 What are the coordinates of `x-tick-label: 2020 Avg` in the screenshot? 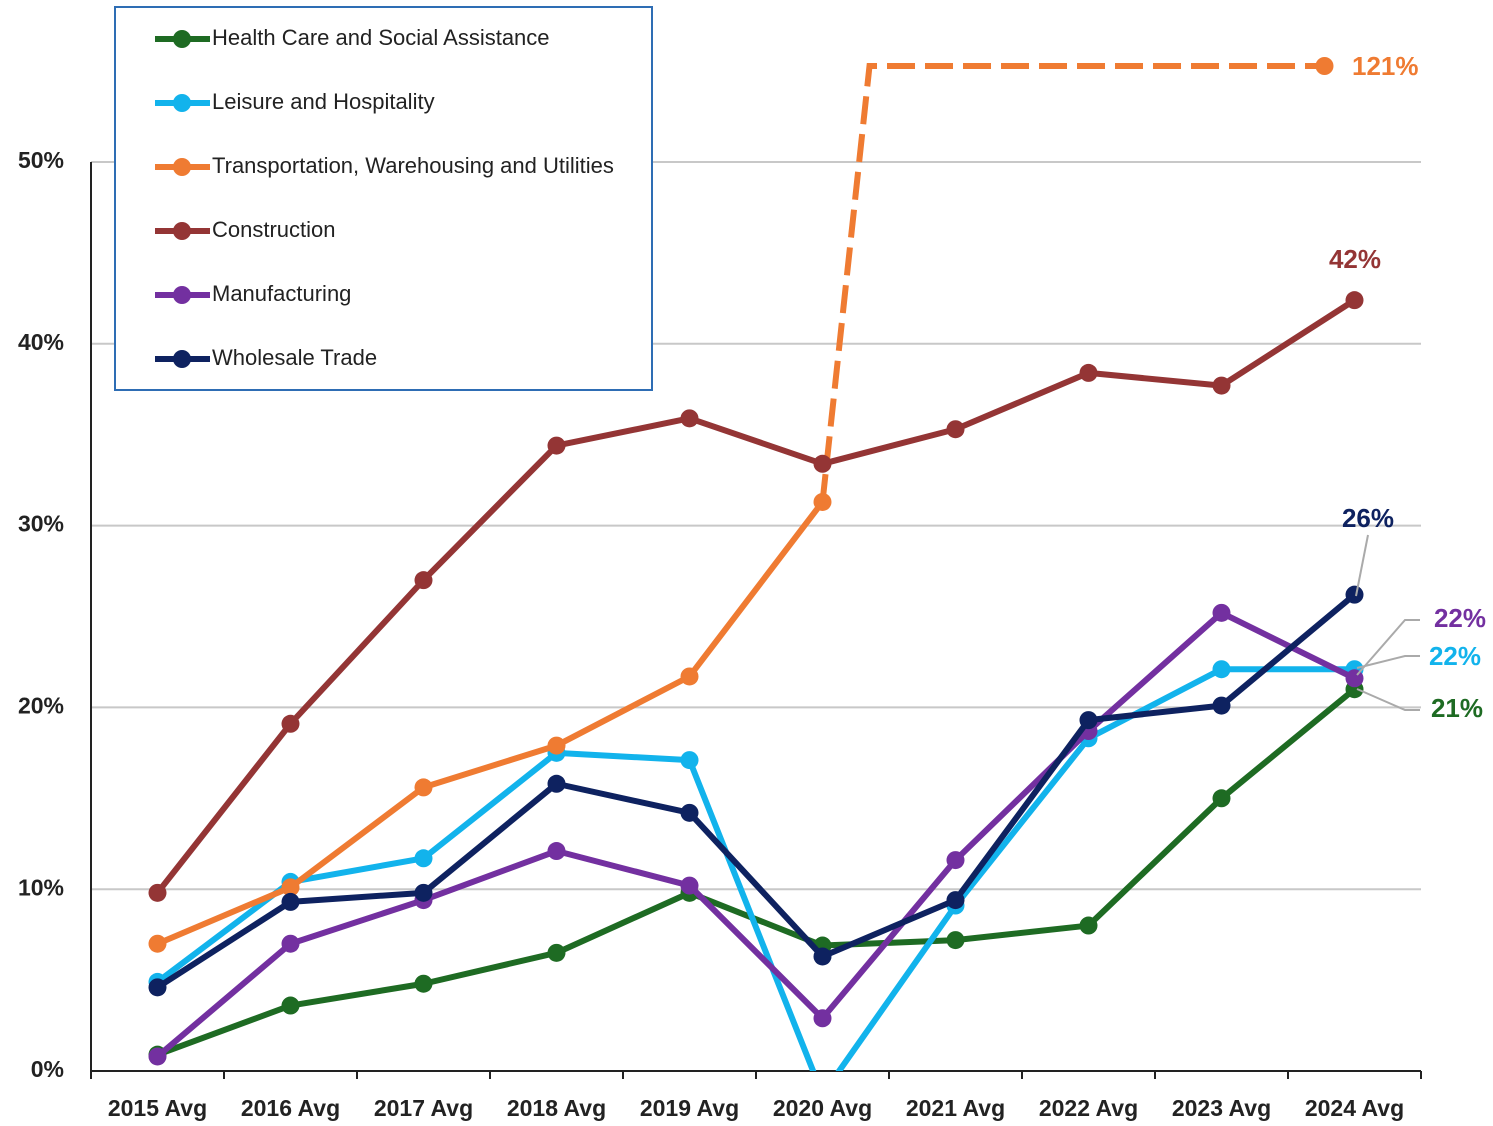 It's located at (822, 1108).